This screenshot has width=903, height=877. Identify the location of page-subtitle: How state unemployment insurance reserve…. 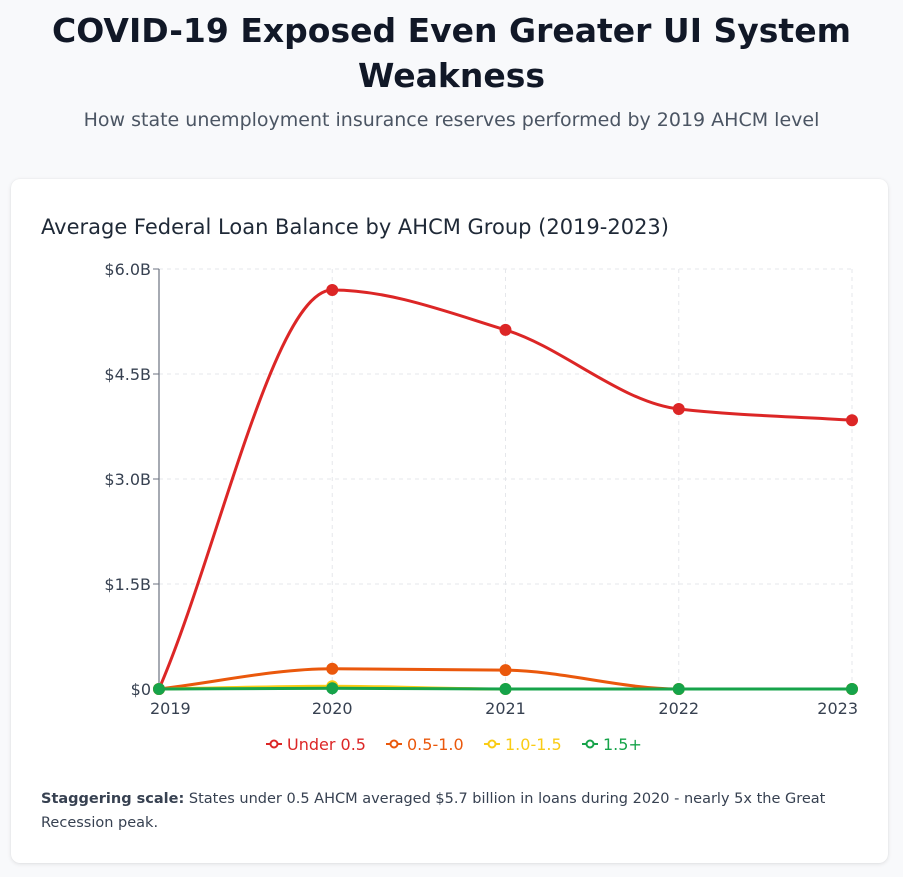
(451, 120).